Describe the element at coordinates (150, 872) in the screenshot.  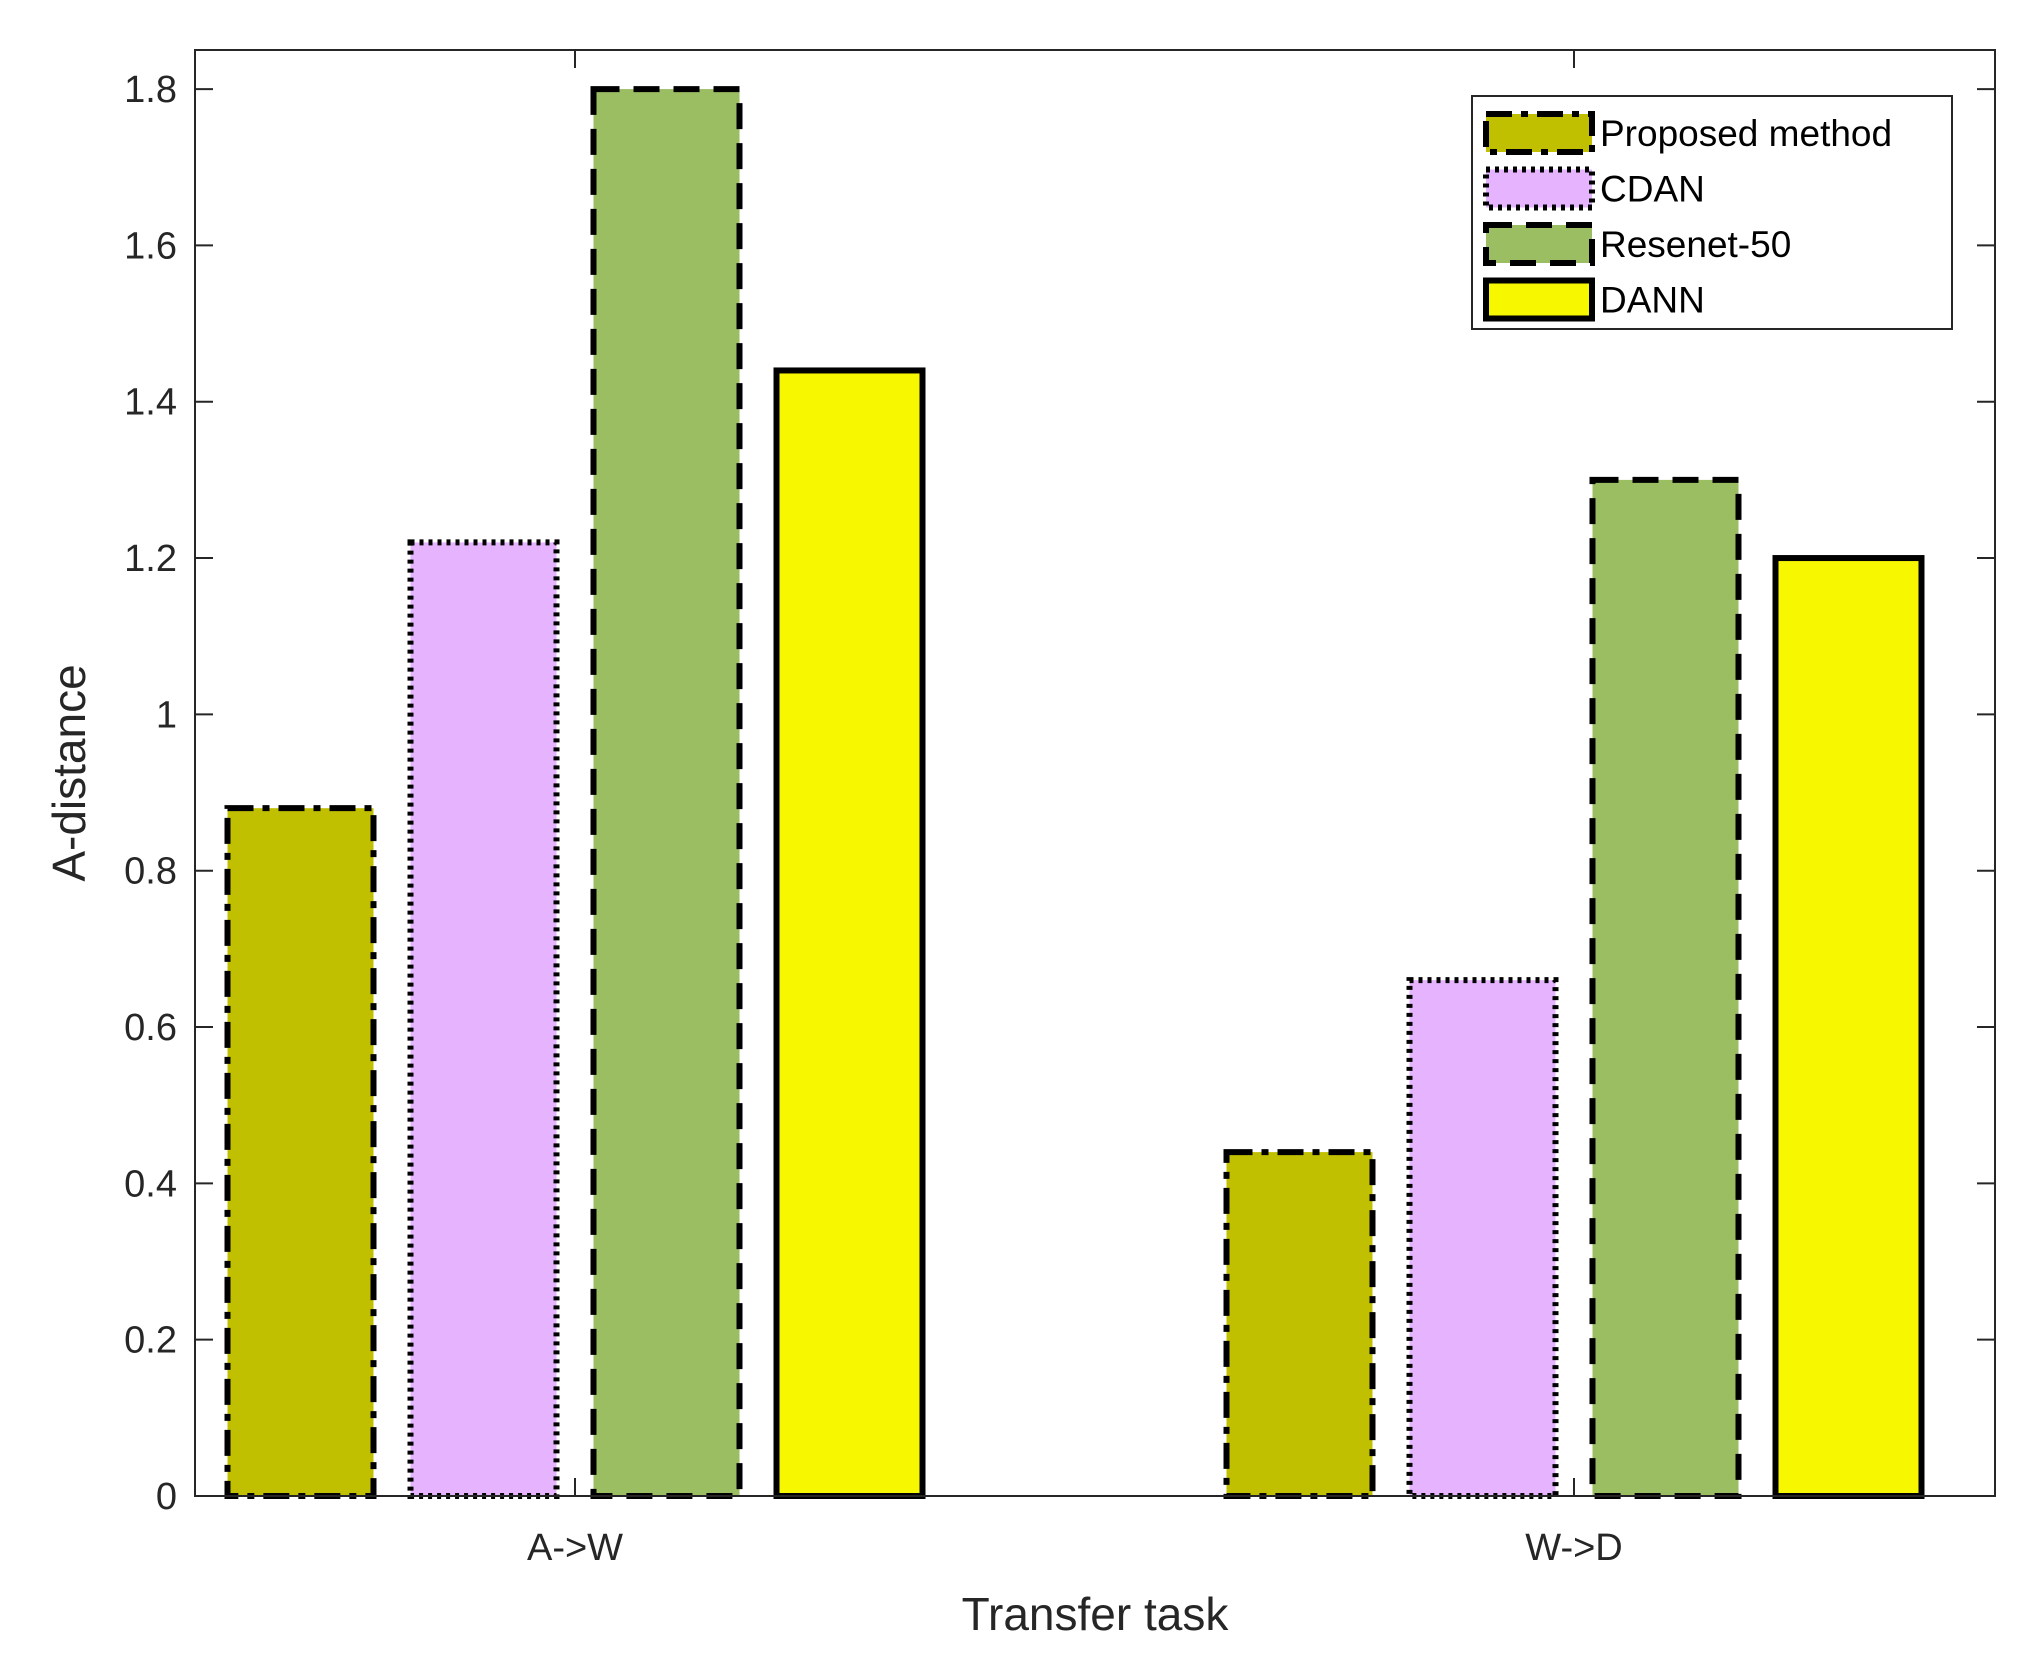
I see `y-tick-label: 0.8` at that location.